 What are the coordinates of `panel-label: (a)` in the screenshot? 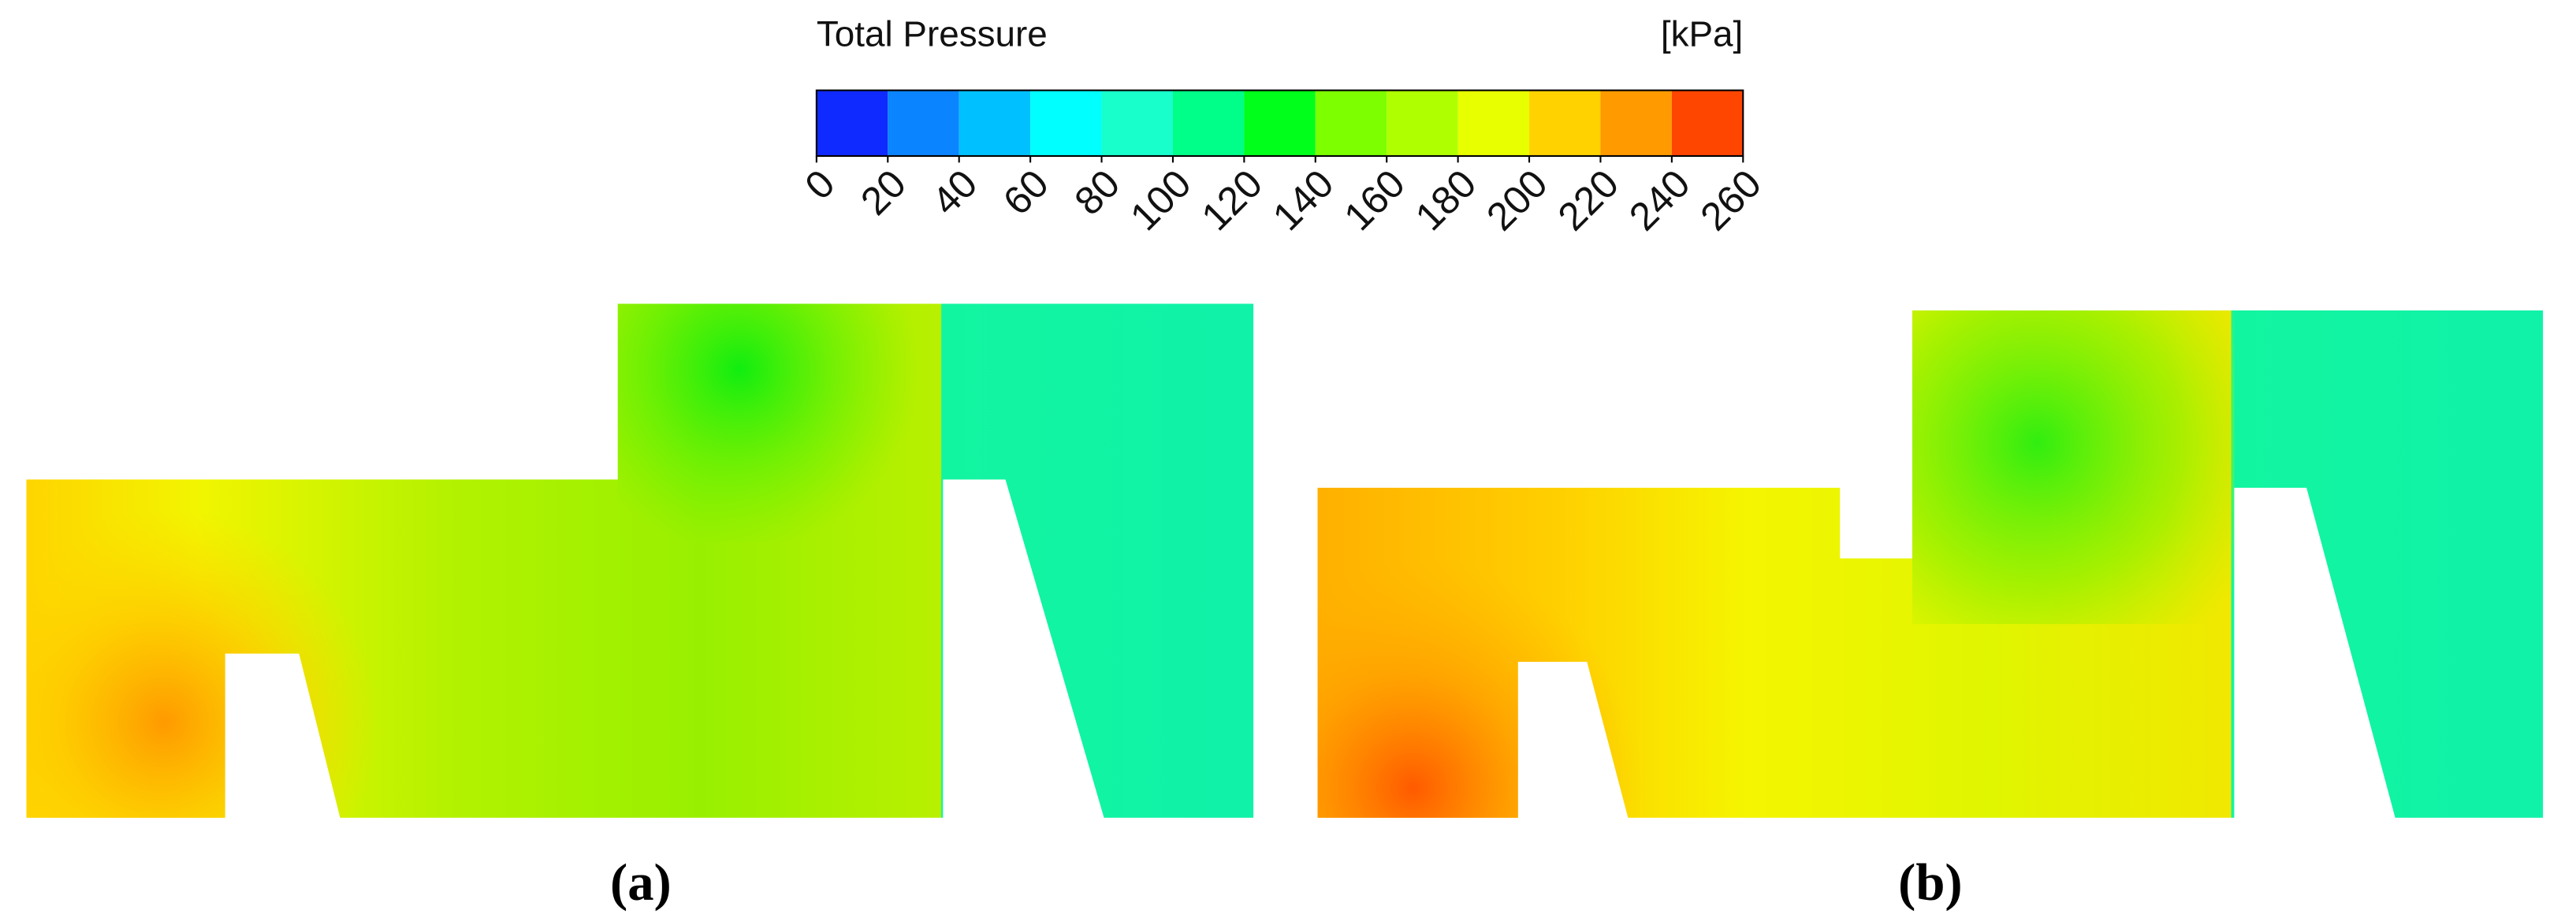 It's located at (641, 883).